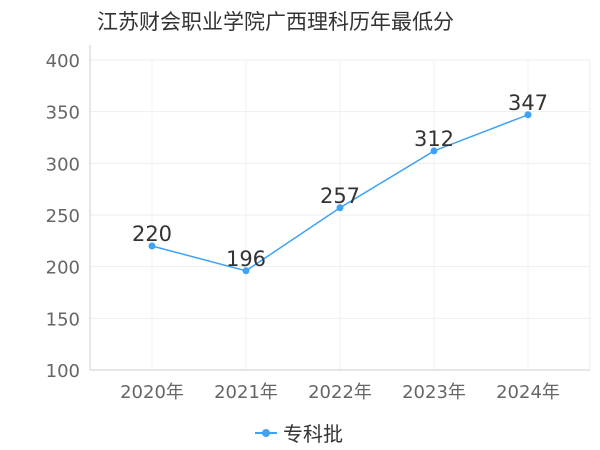 The image size is (600, 450). Describe the element at coordinates (434, 392) in the screenshot. I see `x-tick-label: 2023年` at that location.